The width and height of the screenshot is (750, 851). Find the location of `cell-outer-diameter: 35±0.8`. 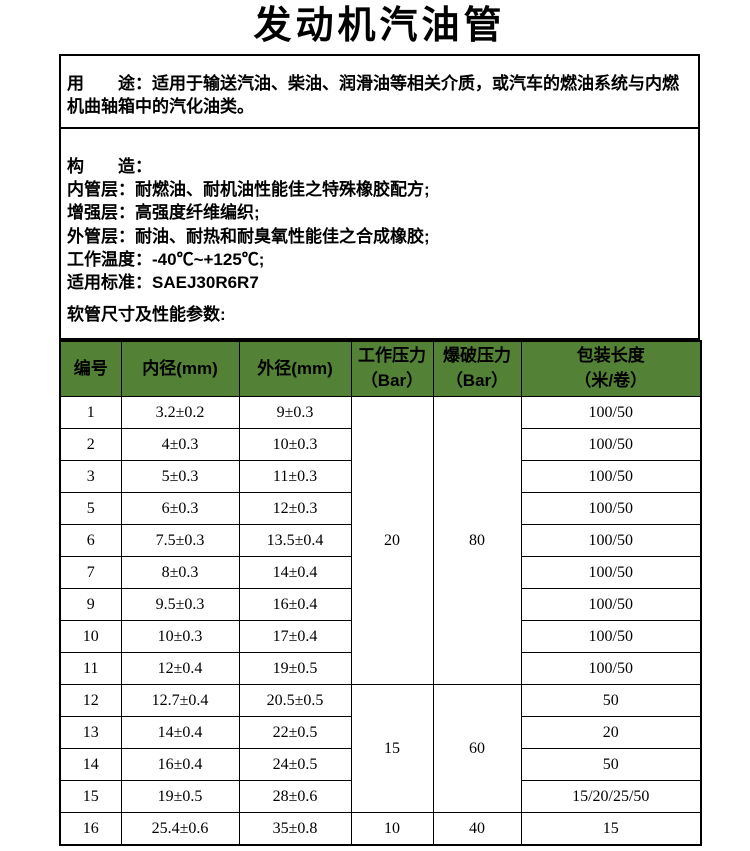

cell-outer-diameter: 35±0.8 is located at coordinates (295, 829).